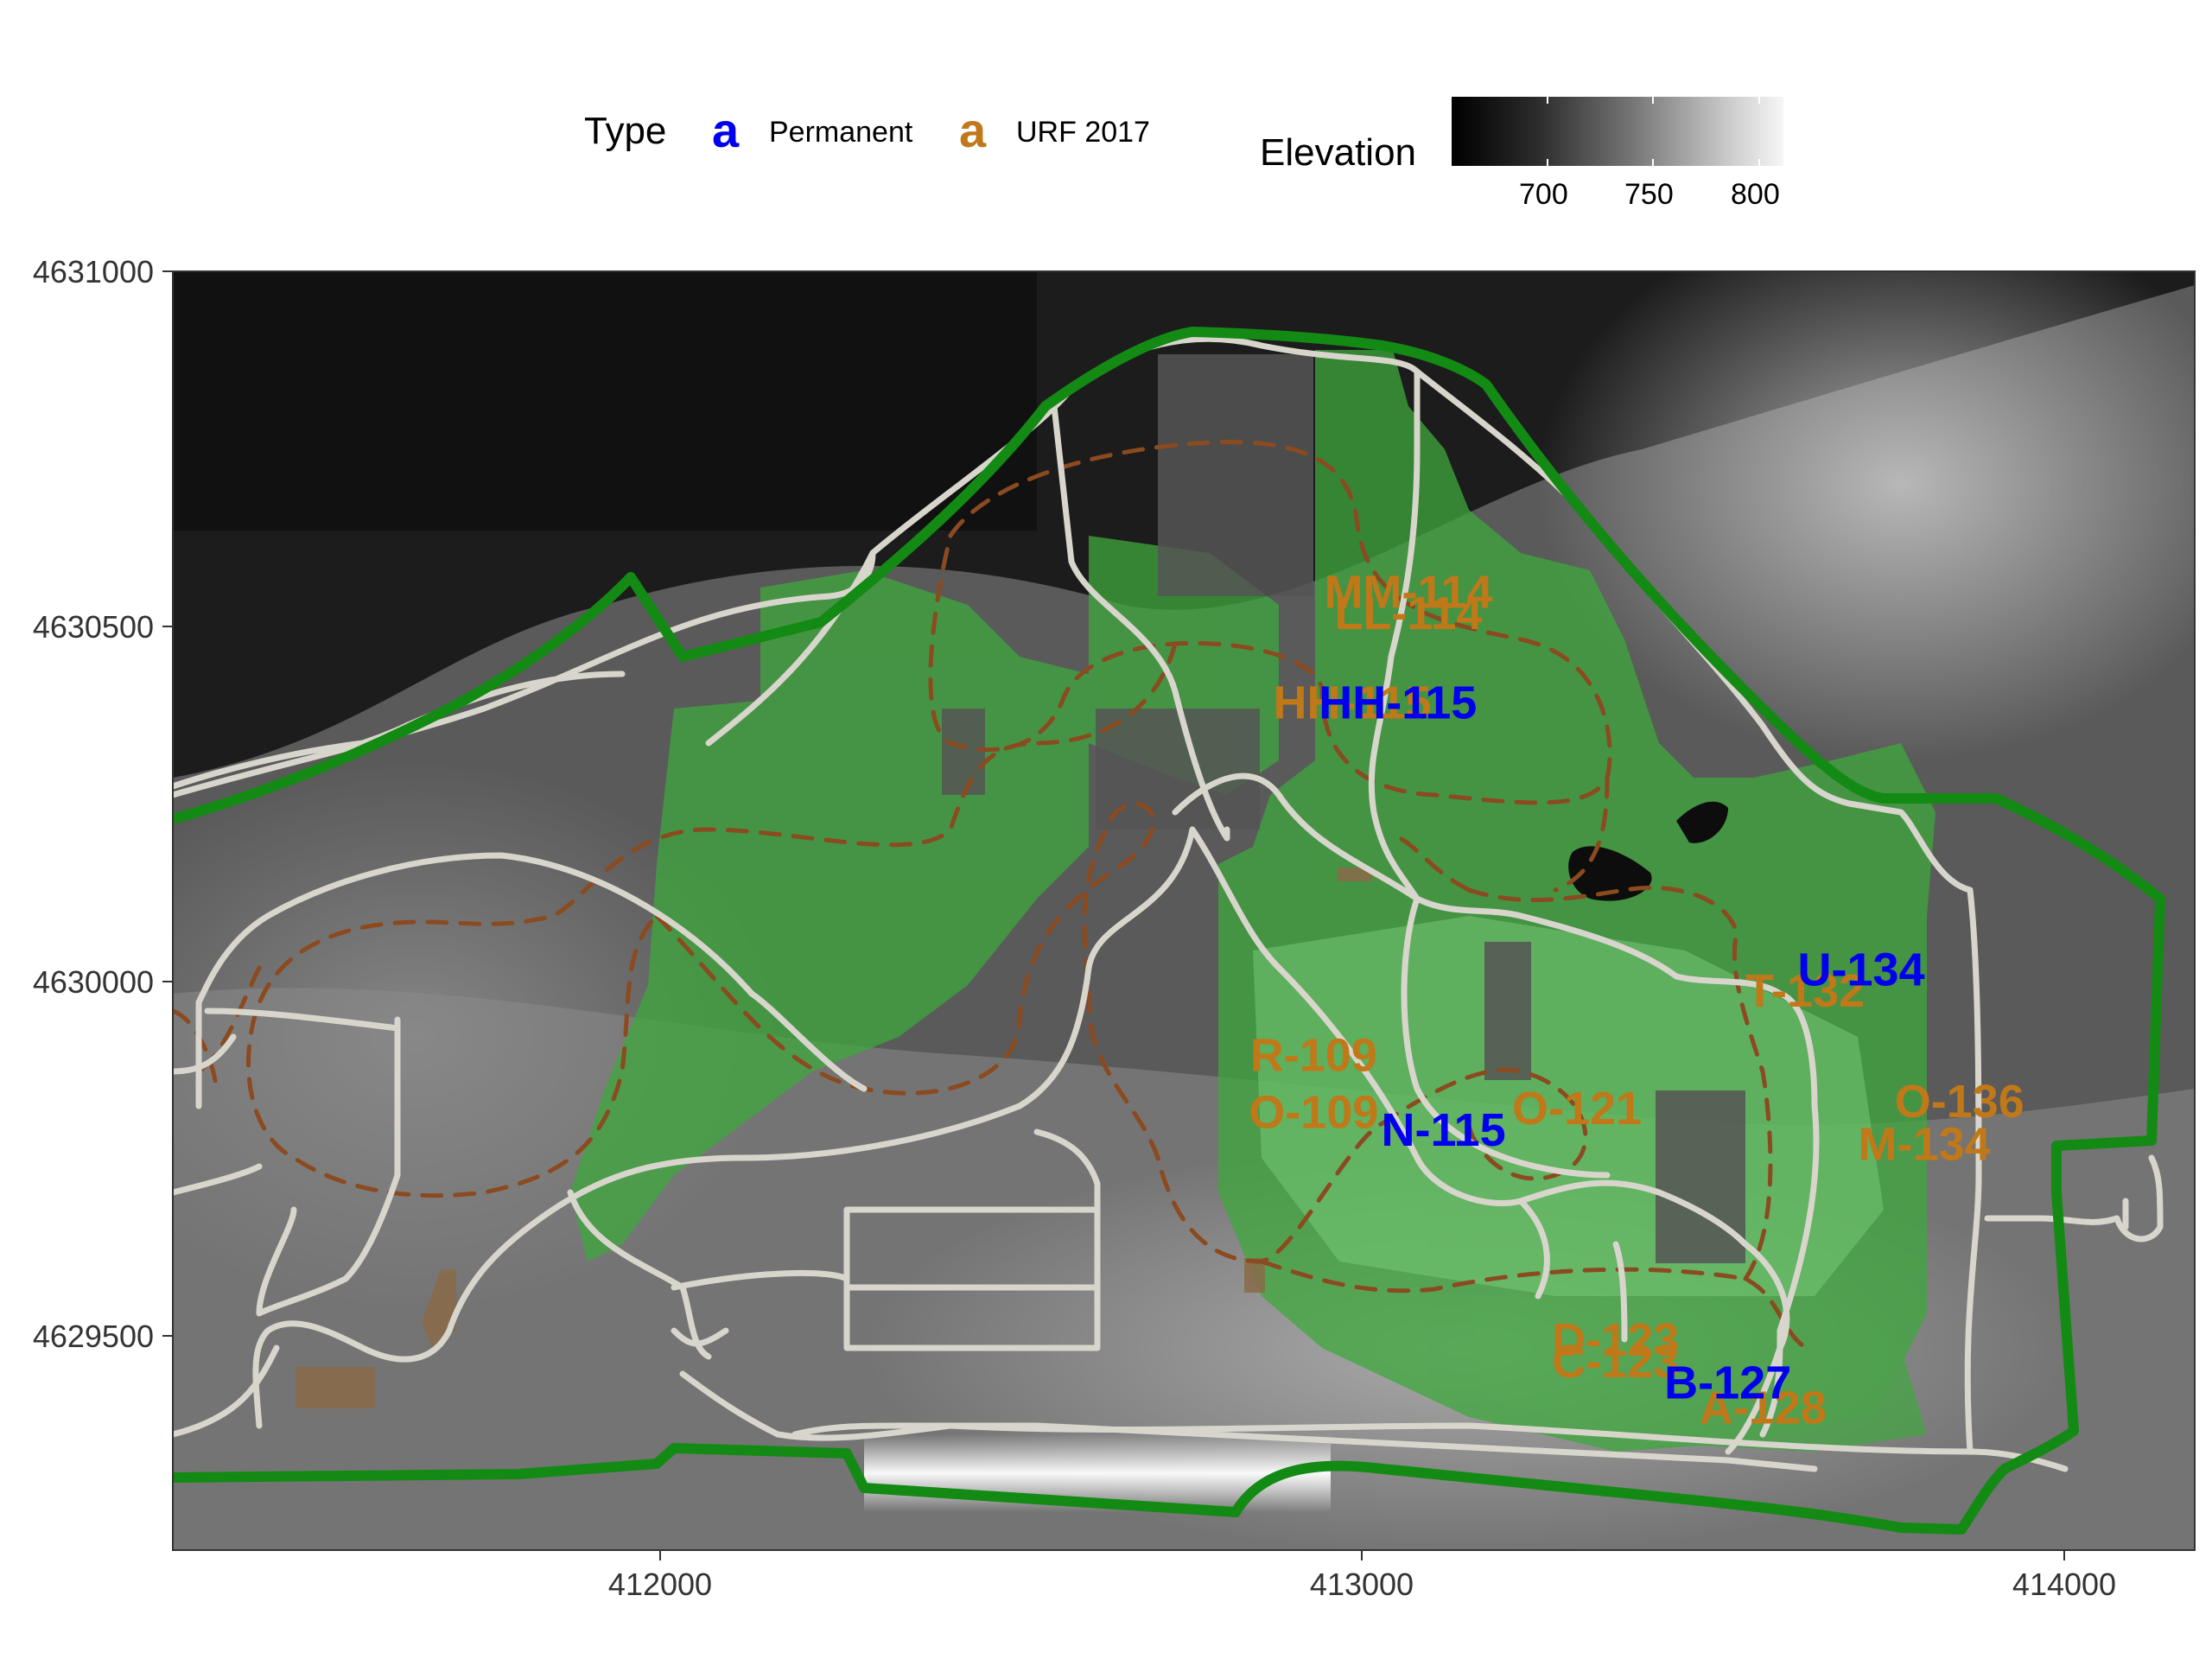 The image size is (2212, 1659). I want to click on x-tick-label: 413000, so click(1362, 1584).